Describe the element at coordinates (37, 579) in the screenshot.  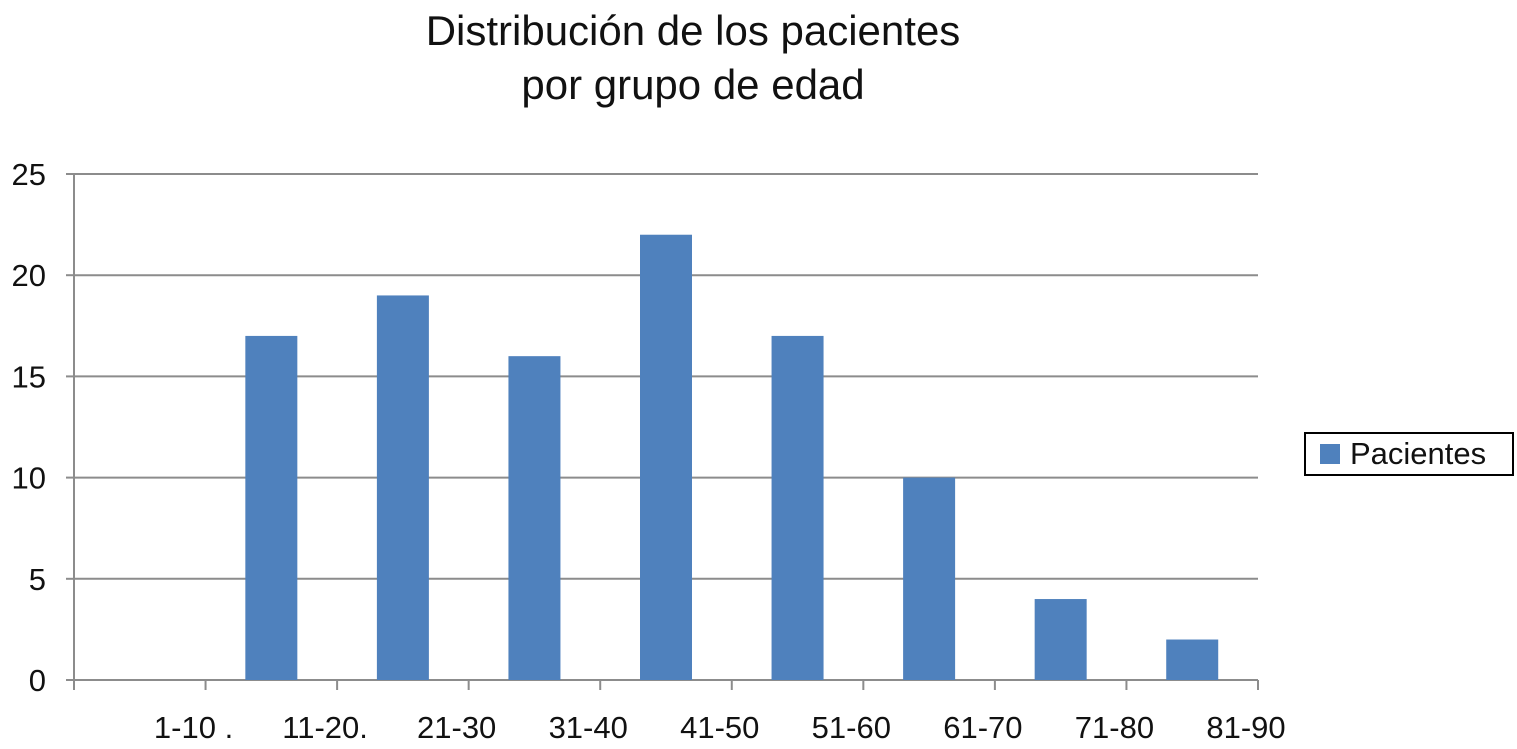
I see `y-tick-label: 5` at that location.